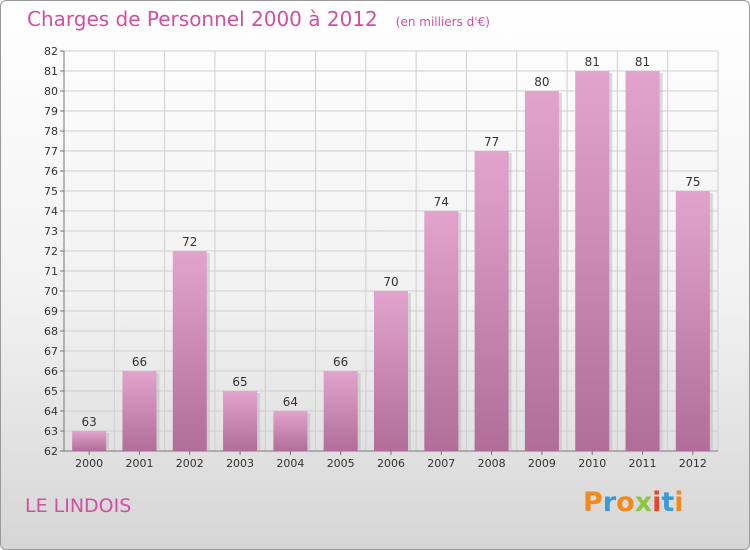 Image resolution: width=750 pixels, height=550 pixels. I want to click on x-tick-label: 2012, so click(693, 463).